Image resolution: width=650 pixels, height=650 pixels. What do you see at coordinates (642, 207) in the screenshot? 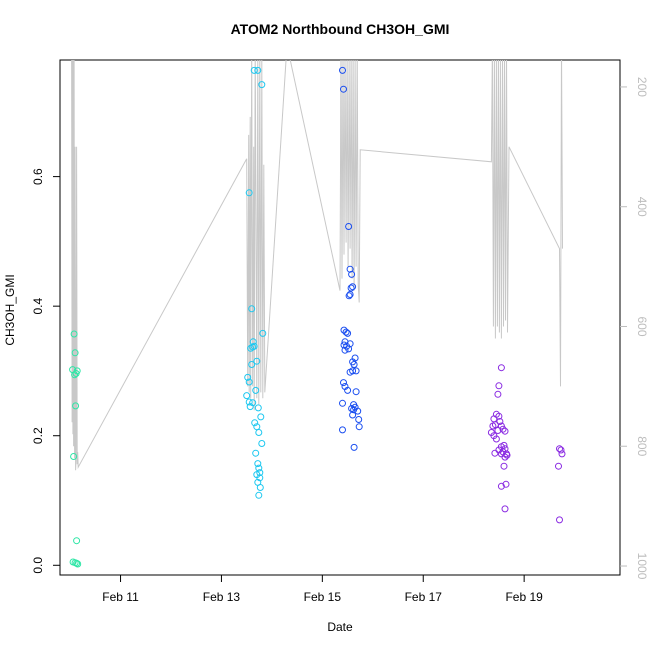
I see `right-y-tick-label: 400` at bounding box center [642, 207].